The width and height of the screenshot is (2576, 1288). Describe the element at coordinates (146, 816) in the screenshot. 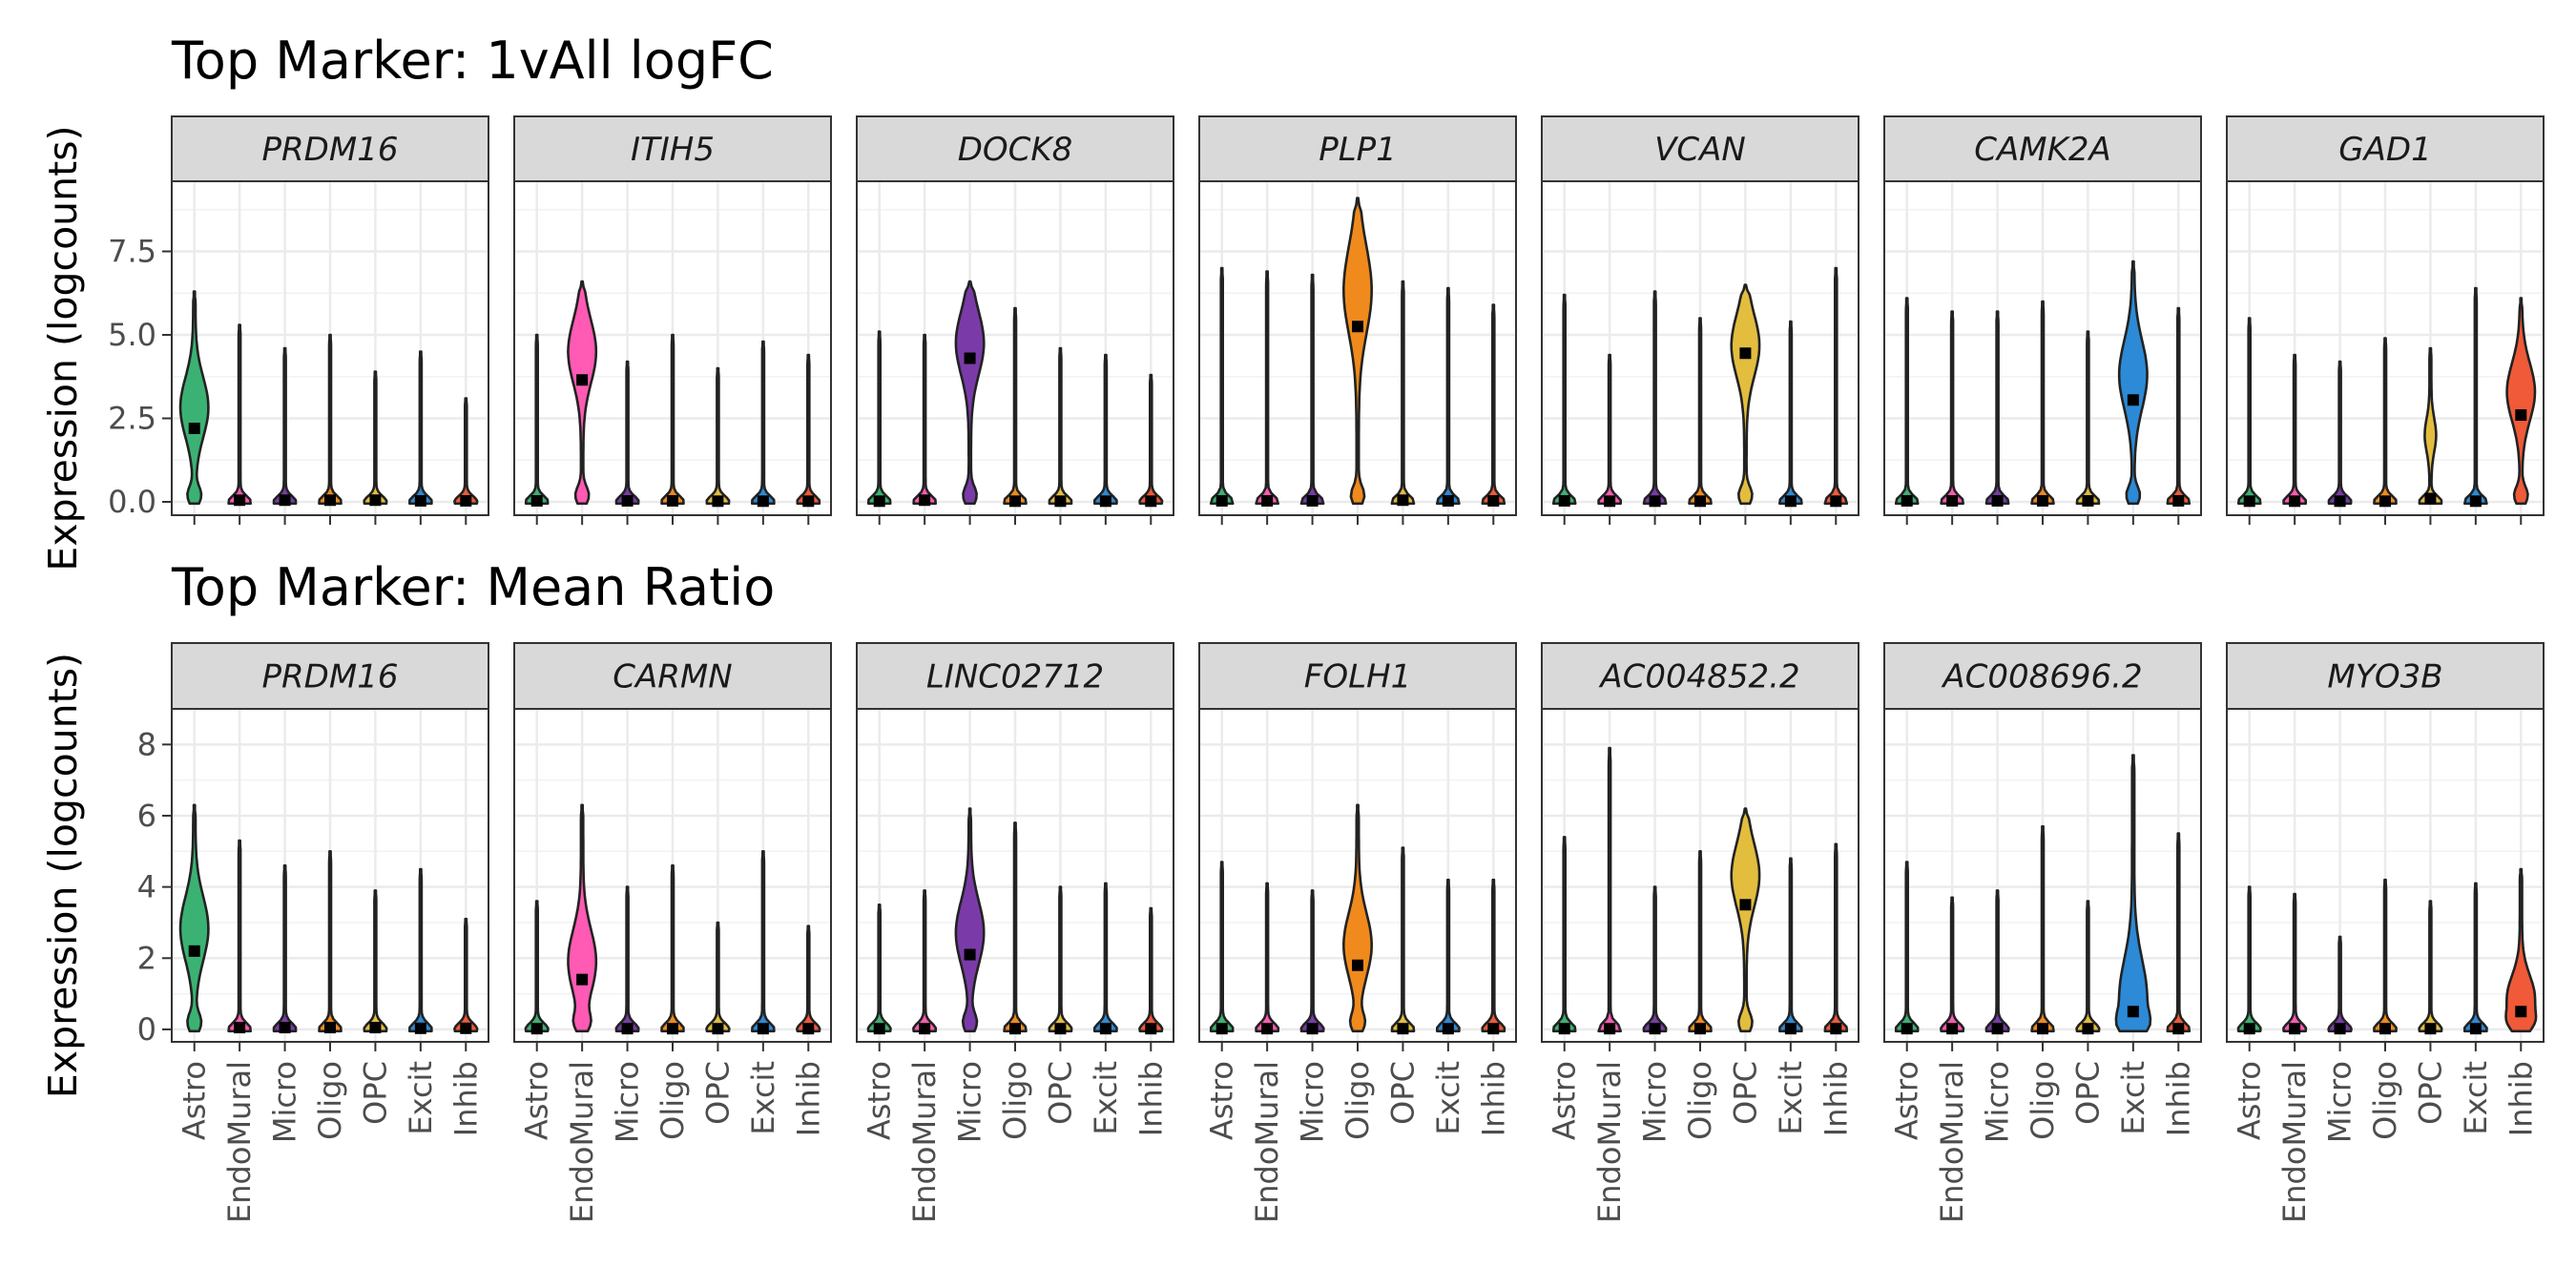

I see `y-tick-label: 6` at that location.